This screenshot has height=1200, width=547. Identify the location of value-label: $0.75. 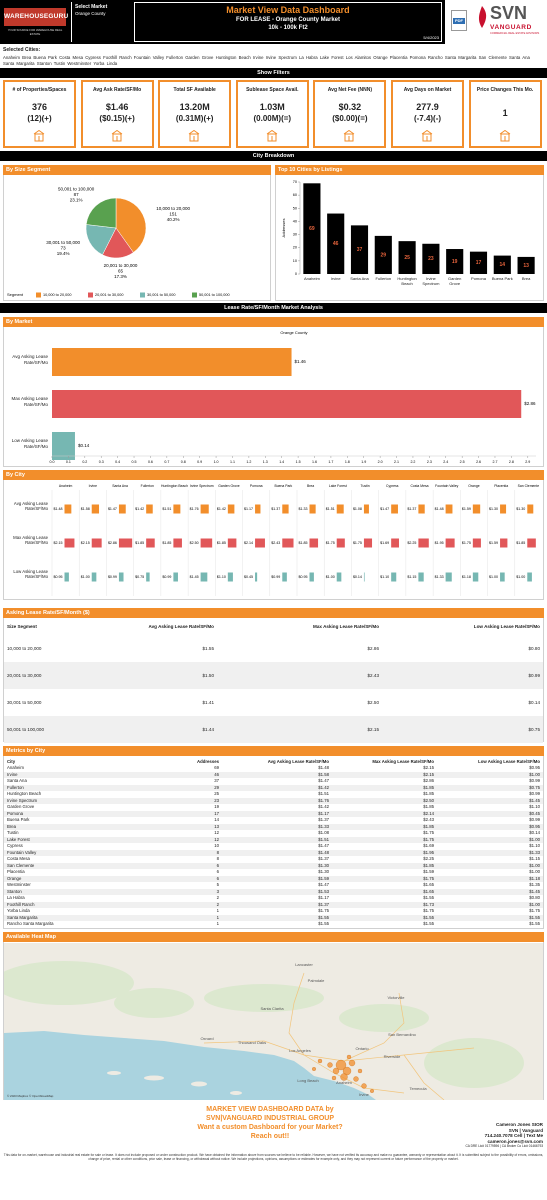
(139, 577).